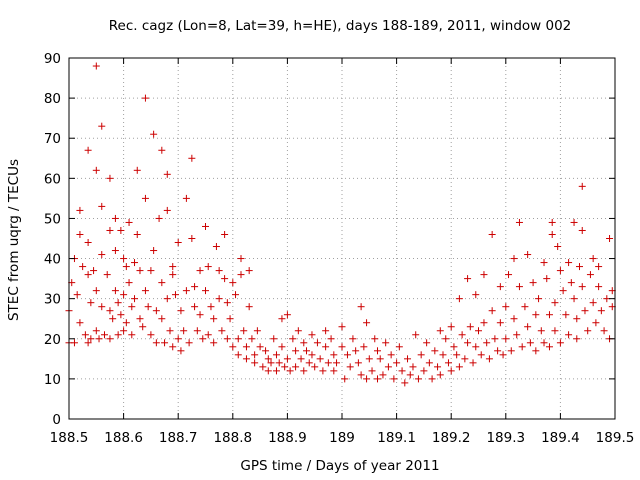 The image size is (640, 480). I want to click on x-tick-label: 189.3, so click(505, 438).